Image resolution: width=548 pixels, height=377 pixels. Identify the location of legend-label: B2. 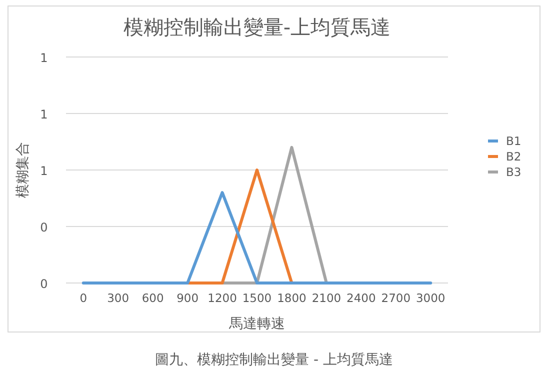
(514, 157).